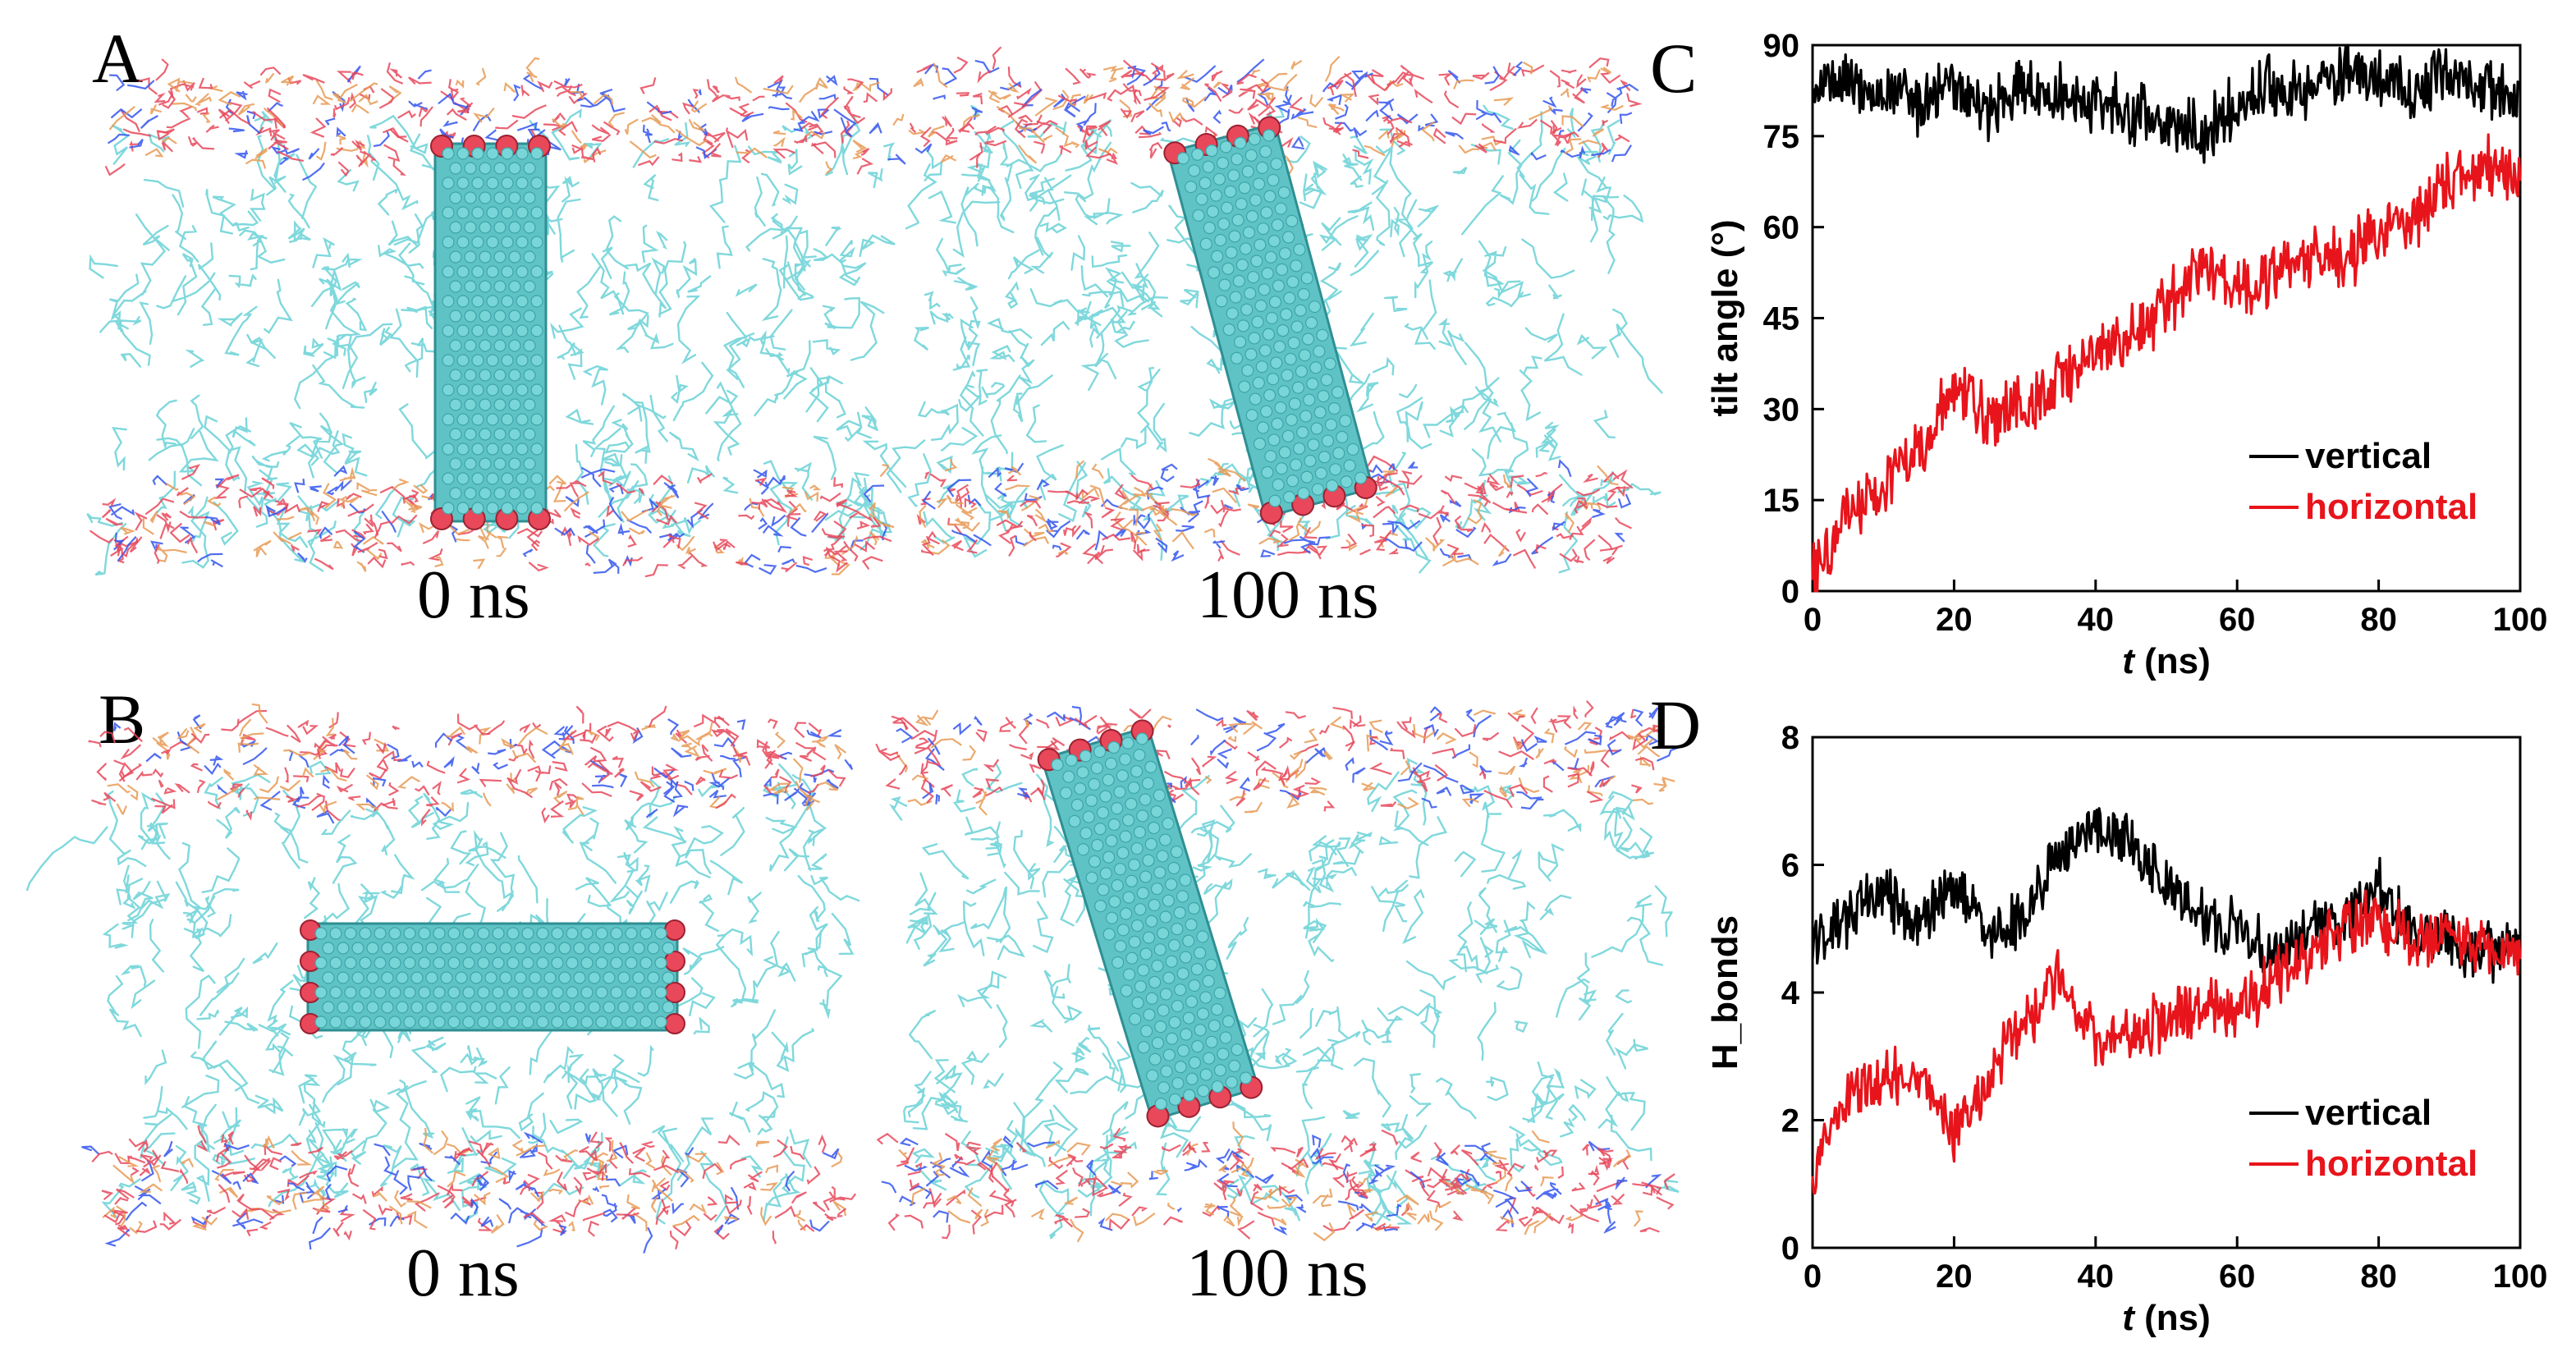 The width and height of the screenshot is (2576, 1357). I want to click on lipid-bilayer-b-left, so click(443, 978).